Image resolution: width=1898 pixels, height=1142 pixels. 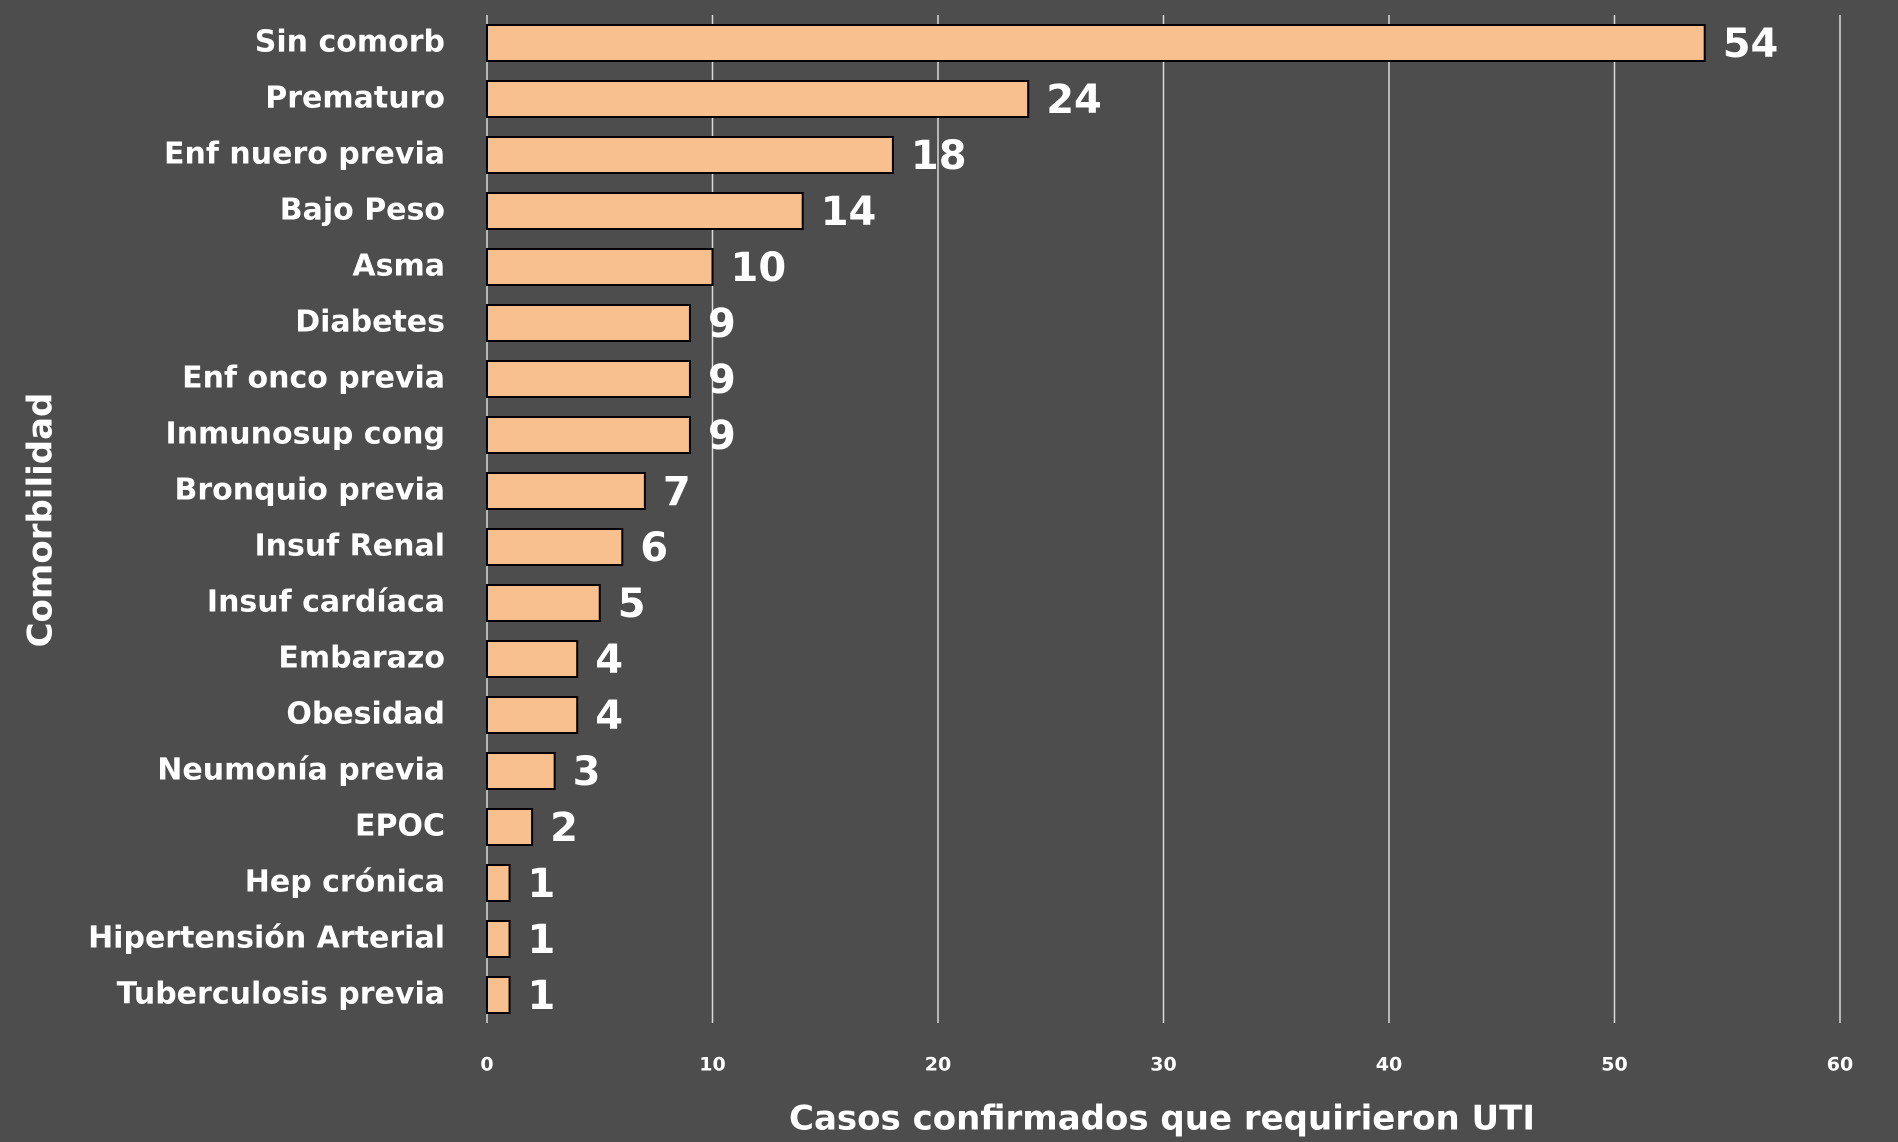 I want to click on value-label: 5, so click(x=632, y=604).